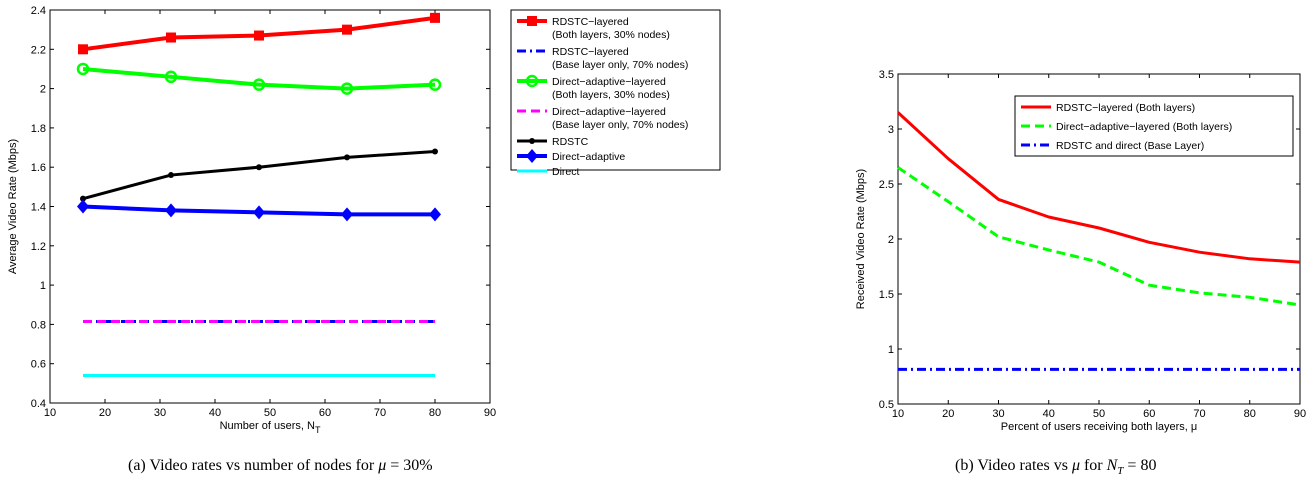 The height and width of the screenshot is (491, 1316). What do you see at coordinates (588, 157) in the screenshot?
I see `legend-entry-label: Direct−adaptive` at bounding box center [588, 157].